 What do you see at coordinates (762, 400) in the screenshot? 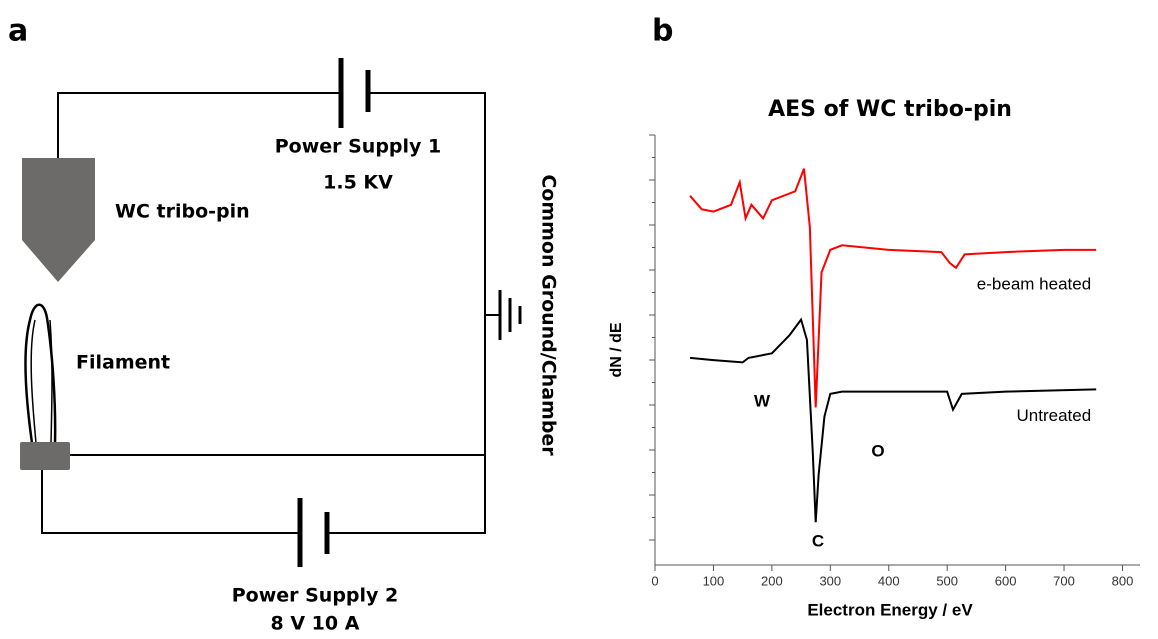
I see `peak-annotation: W` at bounding box center [762, 400].